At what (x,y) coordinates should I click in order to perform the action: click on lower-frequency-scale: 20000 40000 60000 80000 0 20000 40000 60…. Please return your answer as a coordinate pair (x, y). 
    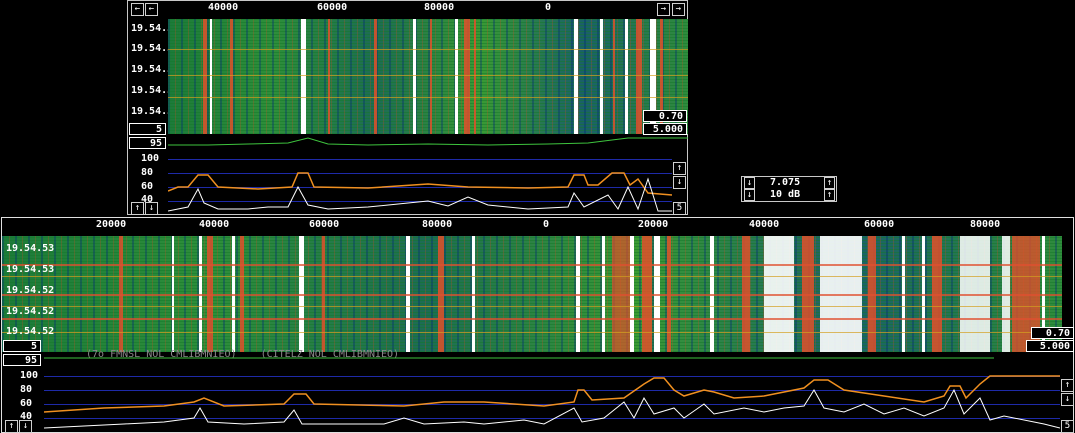
    Looking at the image, I should click on (537, 227).